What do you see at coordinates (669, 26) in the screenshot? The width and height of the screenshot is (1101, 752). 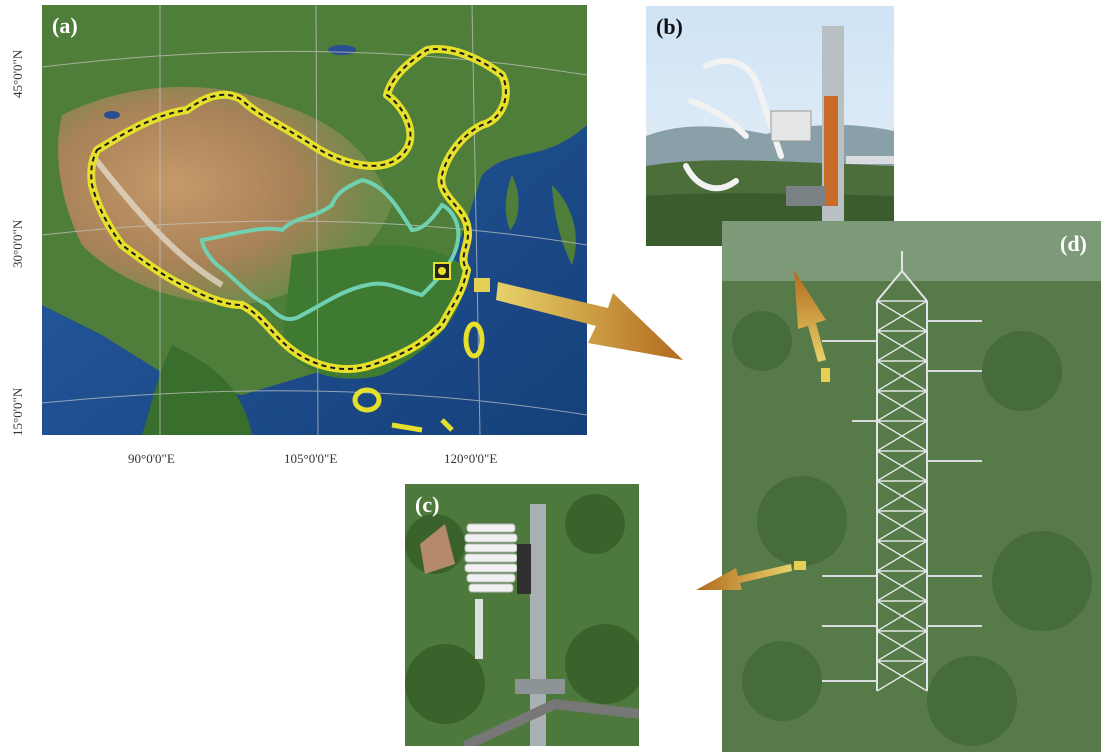 I see `panel-b-label: (b)` at bounding box center [669, 26].